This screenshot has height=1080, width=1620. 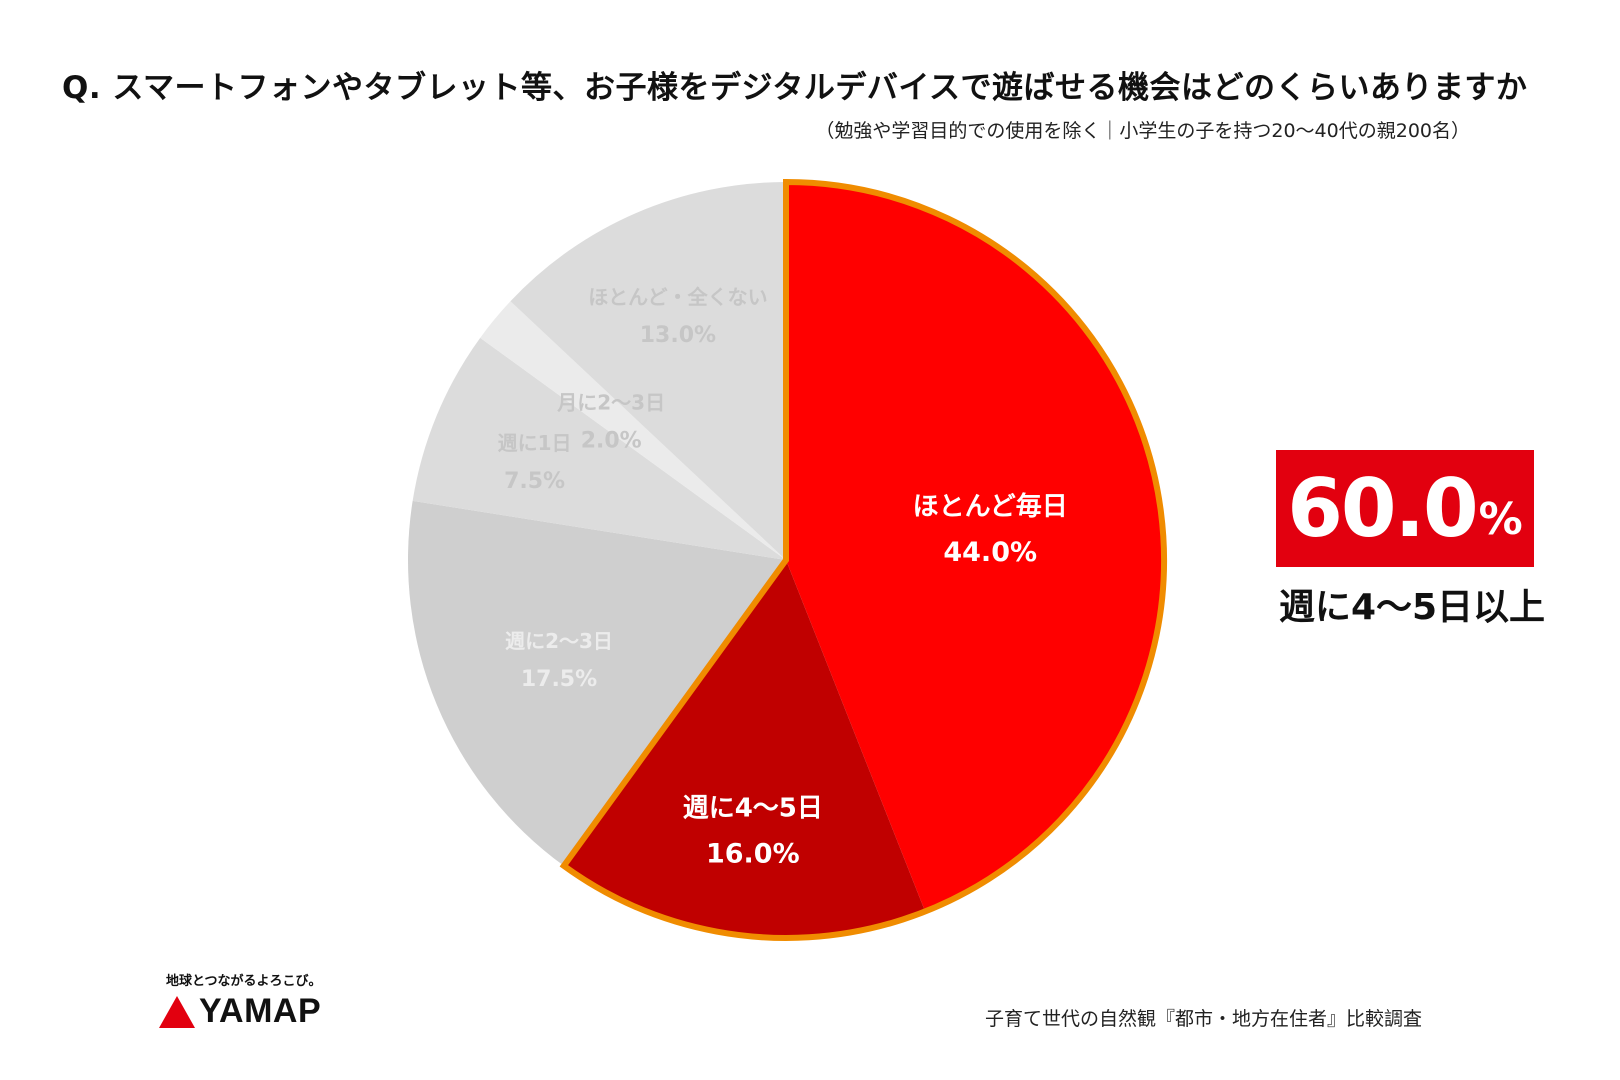 I want to click on source-note: 子育て世代の自然観『都市・地方在住者』比較調査, so click(x=1204, y=1019).